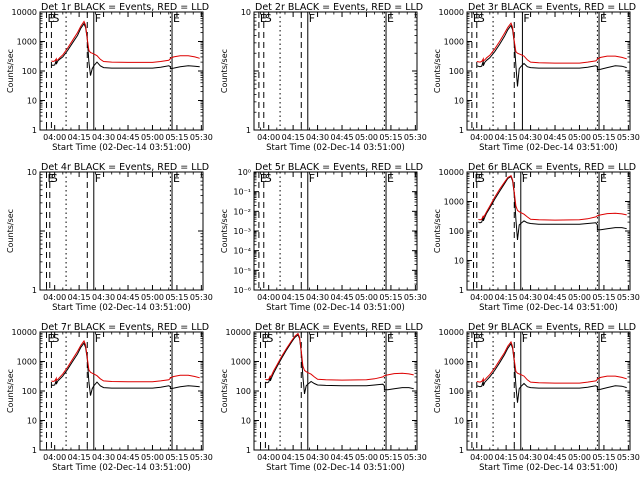 Image resolution: width=640 pixels, height=485 pixels. I want to click on y-tick-label: 10000, so click(451, 12).